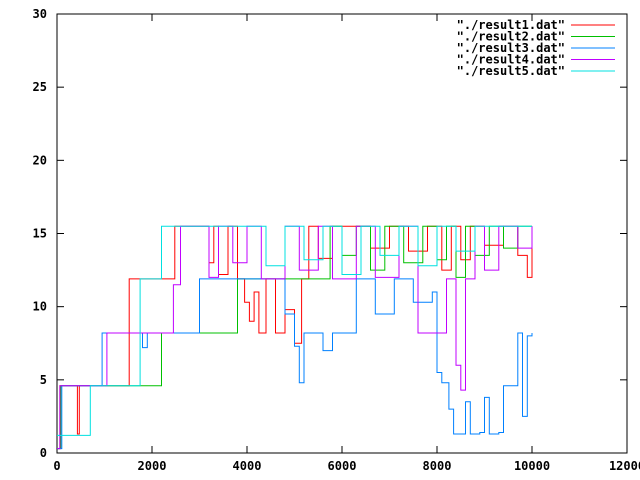 This screenshot has width=640, height=480. Describe the element at coordinates (40, 160) in the screenshot. I see `y-tick-label-4: 20` at that location.